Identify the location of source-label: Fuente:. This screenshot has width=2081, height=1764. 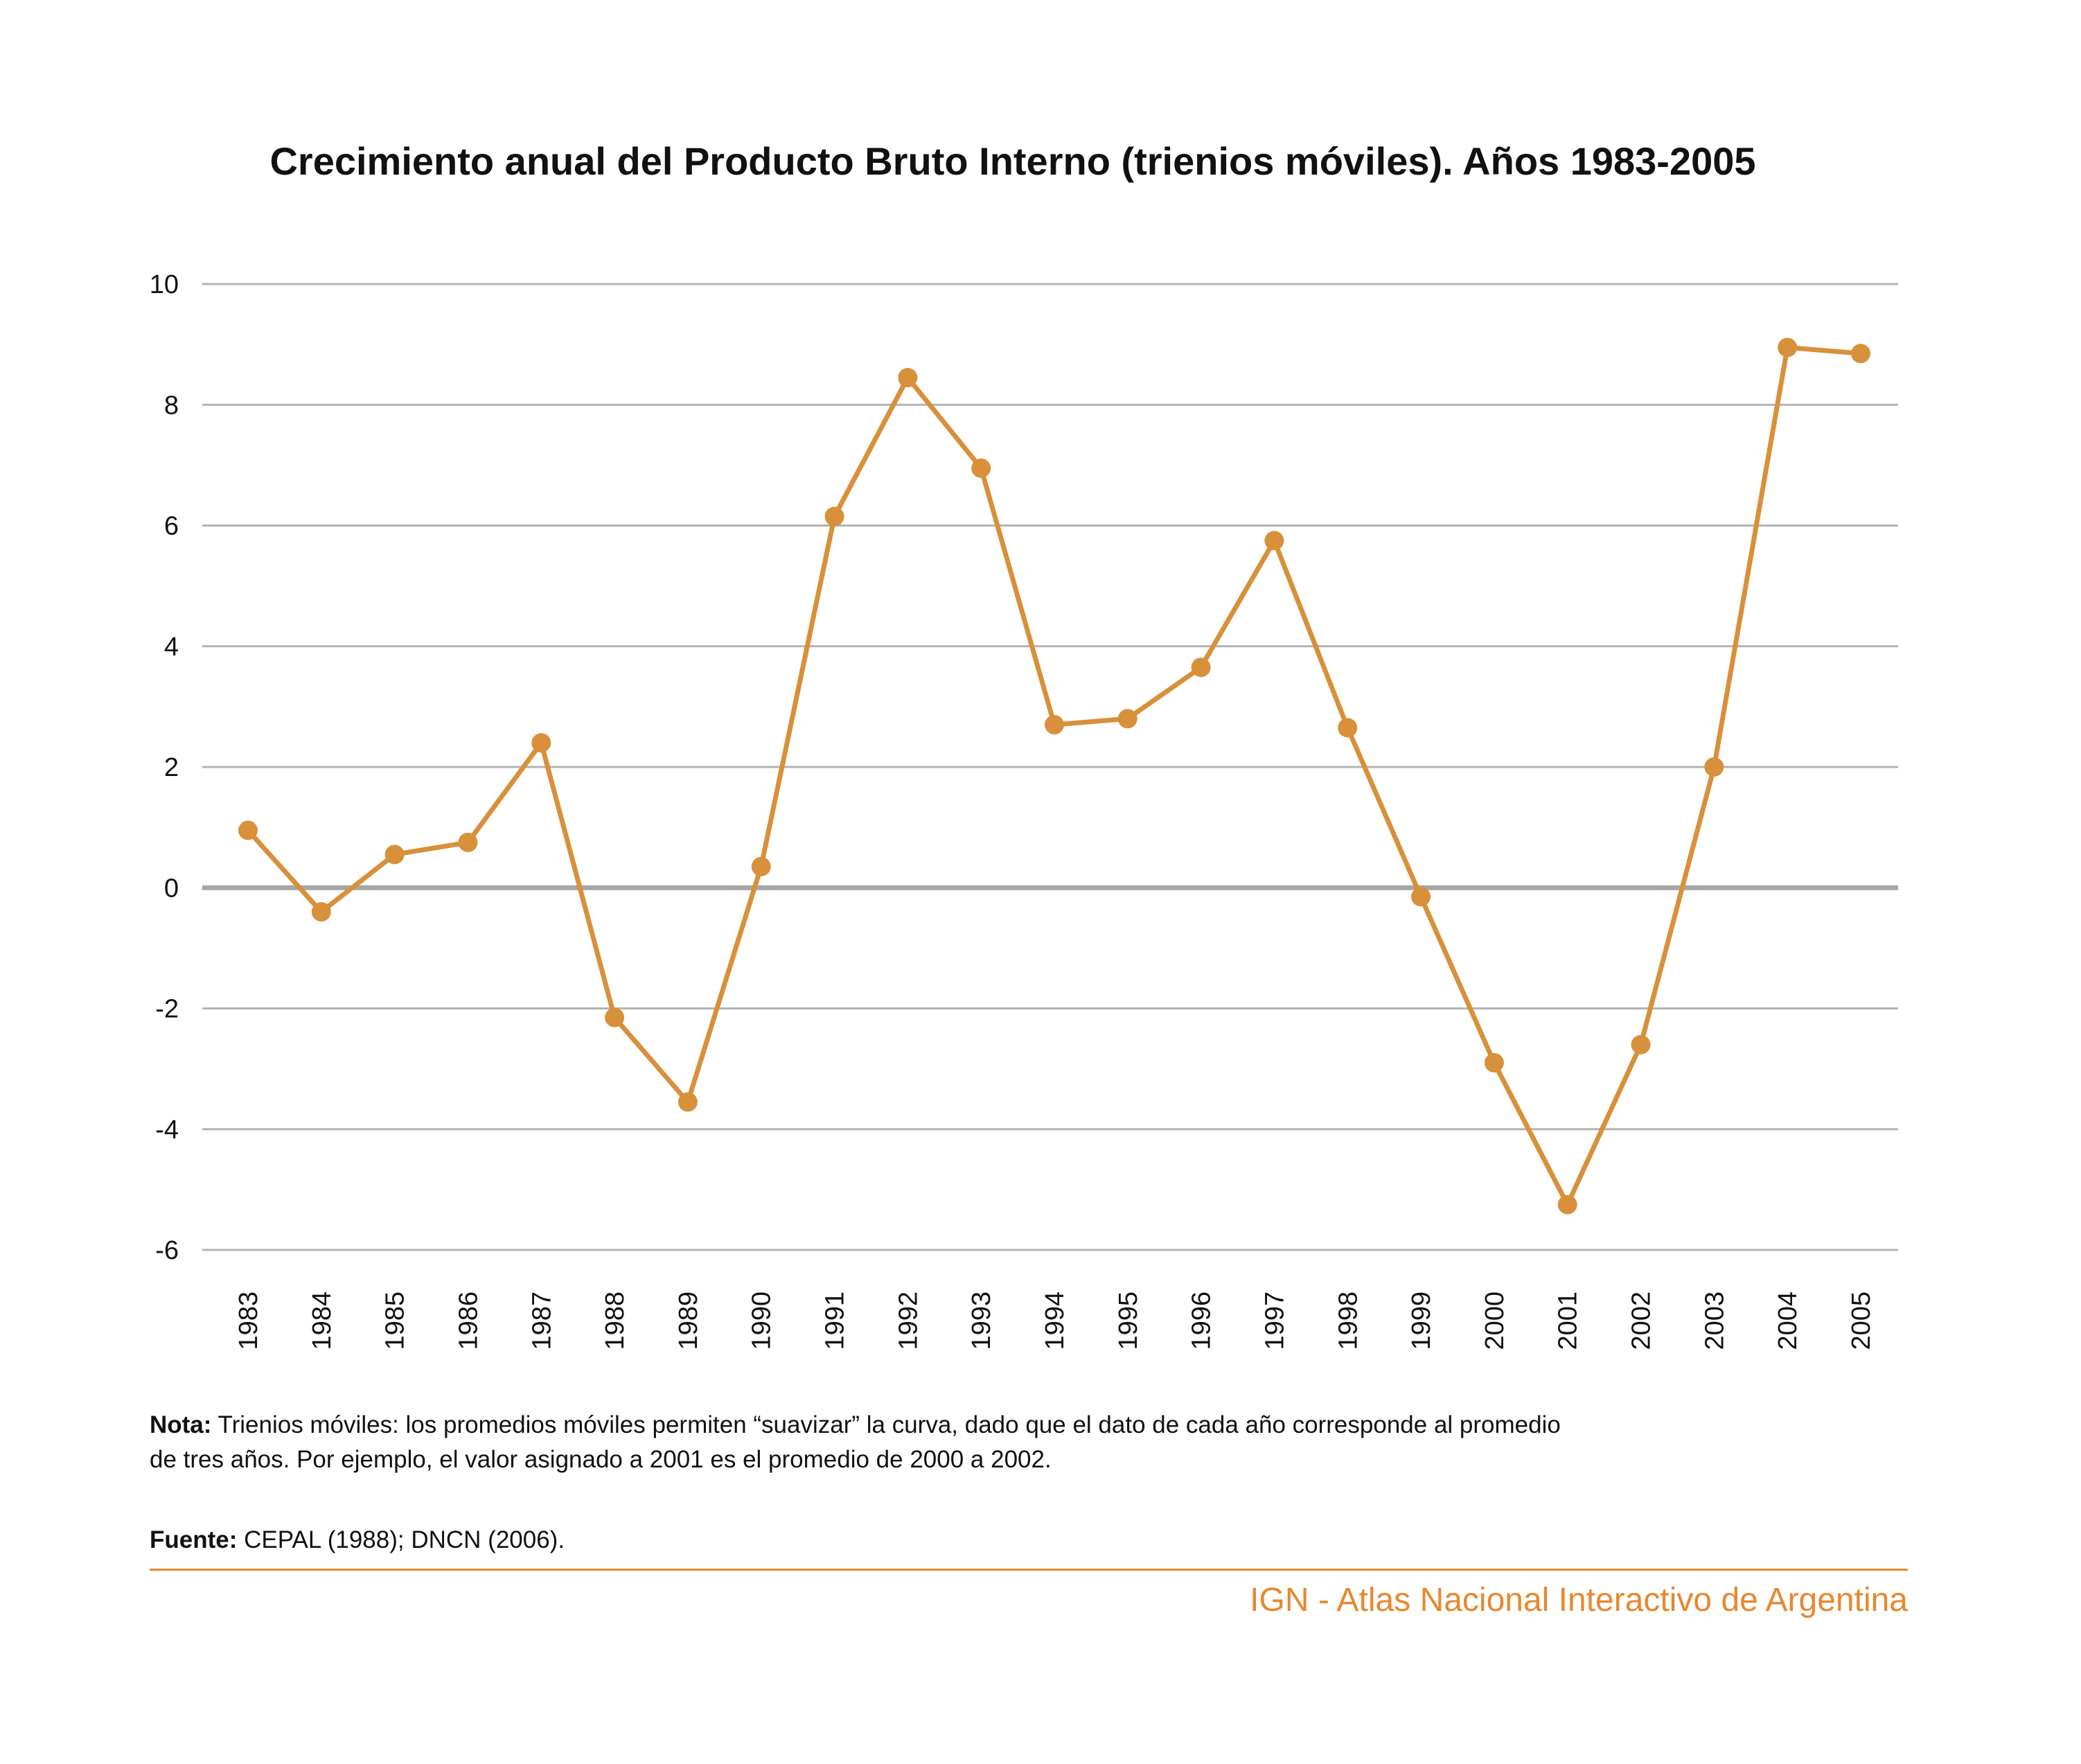
(194, 1539).